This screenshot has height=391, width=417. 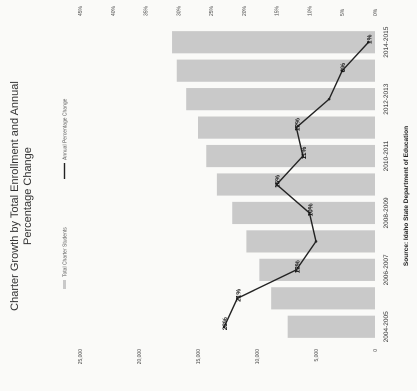 What do you see at coordinates (245, 10) in the screenshot?
I see `y-right-tick-label: 20%` at bounding box center [245, 10].